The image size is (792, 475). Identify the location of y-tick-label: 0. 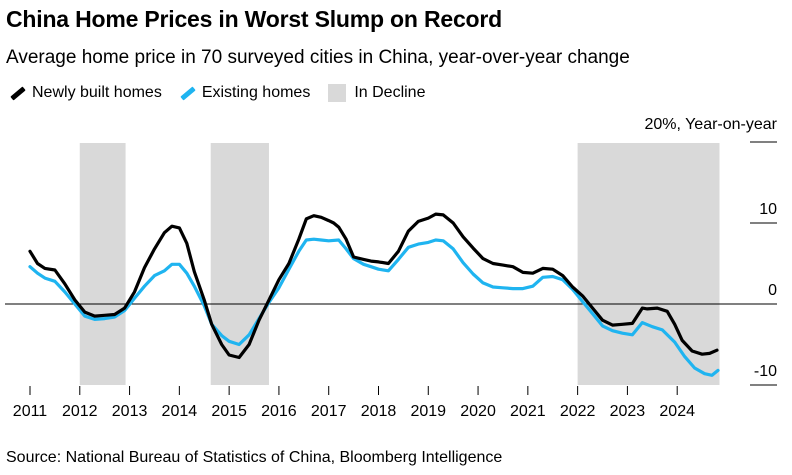
(772, 290).